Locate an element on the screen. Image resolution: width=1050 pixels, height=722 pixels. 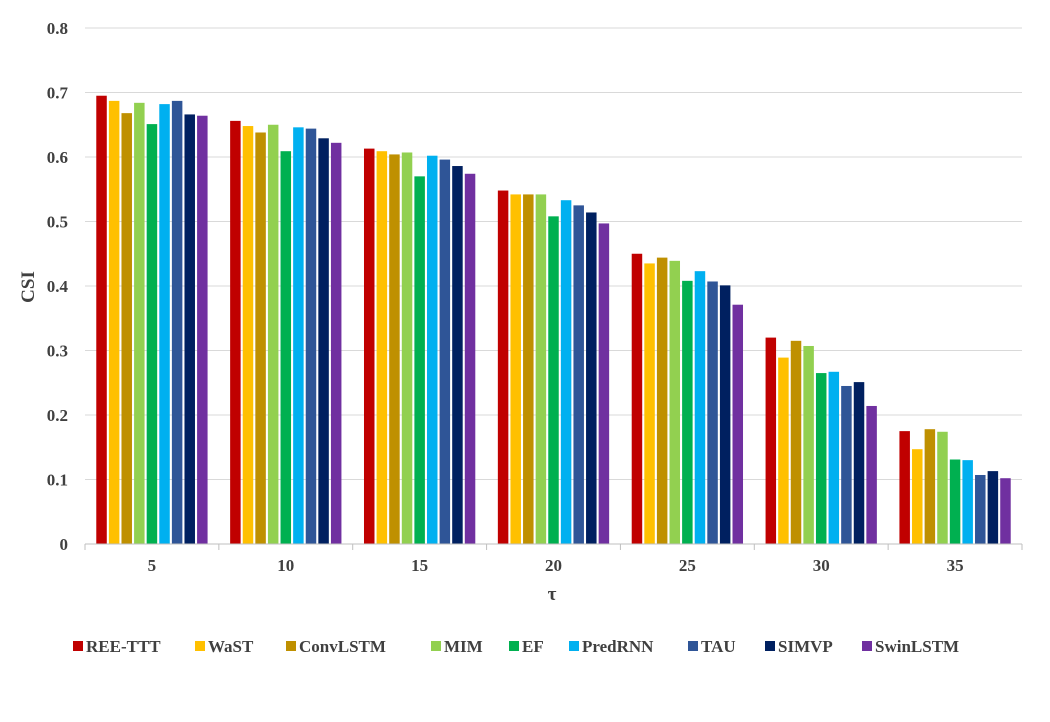
legend-label: SIMVP is located at coordinates (805, 646).